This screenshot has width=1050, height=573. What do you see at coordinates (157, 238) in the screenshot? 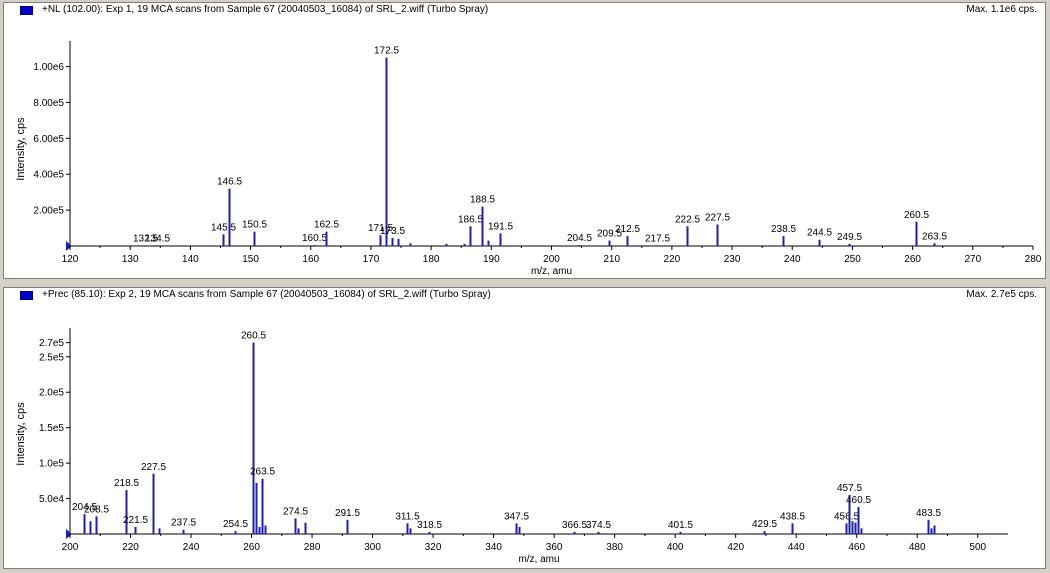
I see `peak-label: 134.5` at bounding box center [157, 238].